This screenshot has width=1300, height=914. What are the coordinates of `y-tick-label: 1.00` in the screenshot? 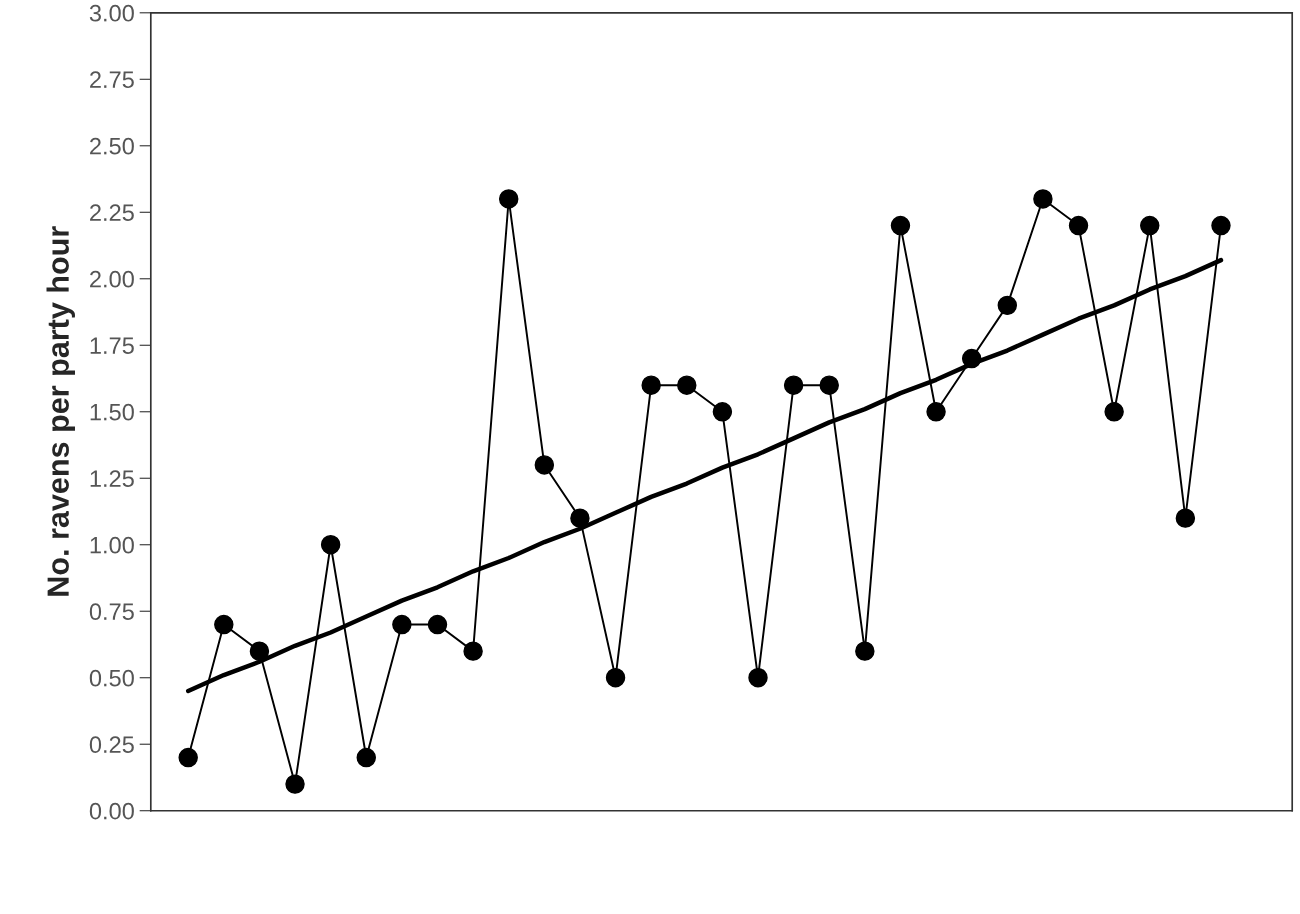 It's located at (112, 545).